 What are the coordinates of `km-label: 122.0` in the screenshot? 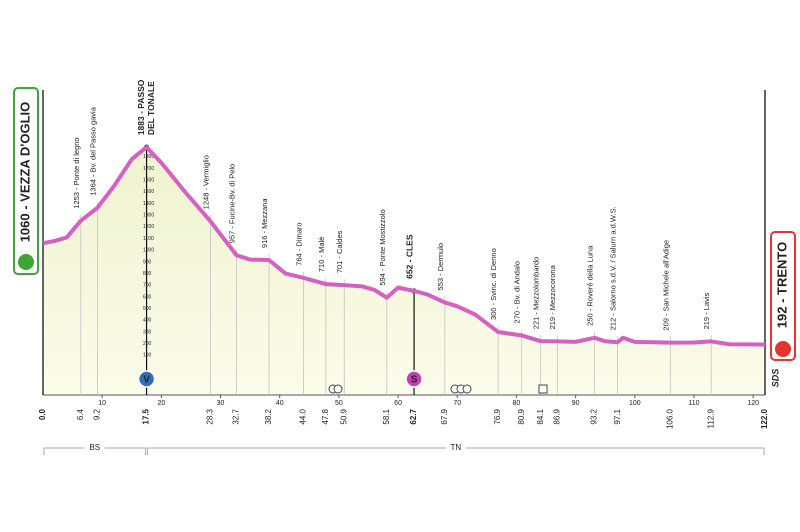 It's located at (764, 418).